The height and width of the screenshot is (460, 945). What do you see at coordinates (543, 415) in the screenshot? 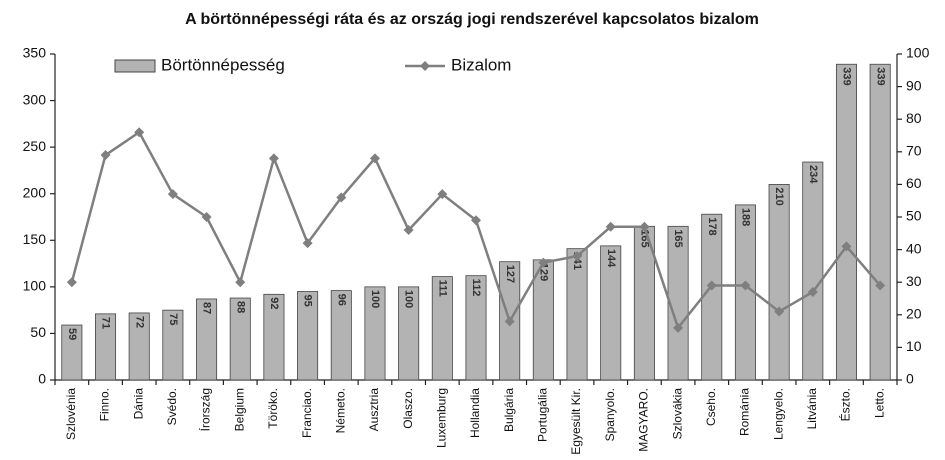
I see `x-tick-label: Portugália` at bounding box center [543, 415].